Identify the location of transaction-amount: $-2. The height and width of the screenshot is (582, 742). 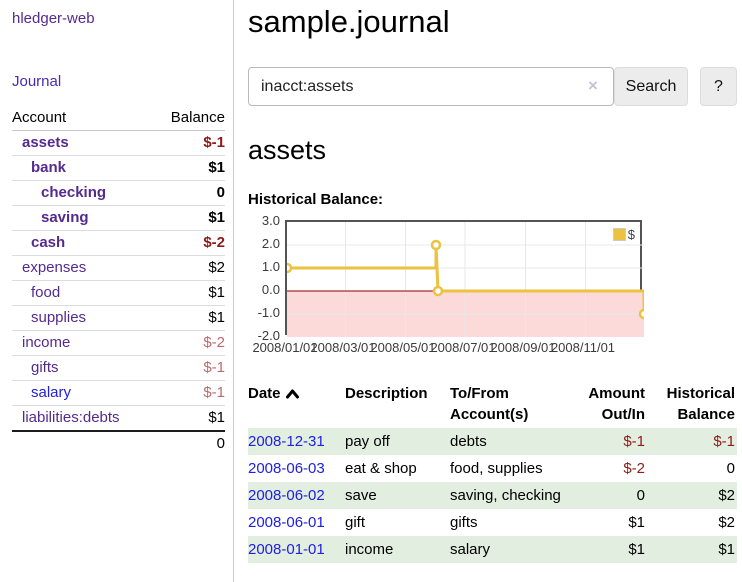
(634, 468).